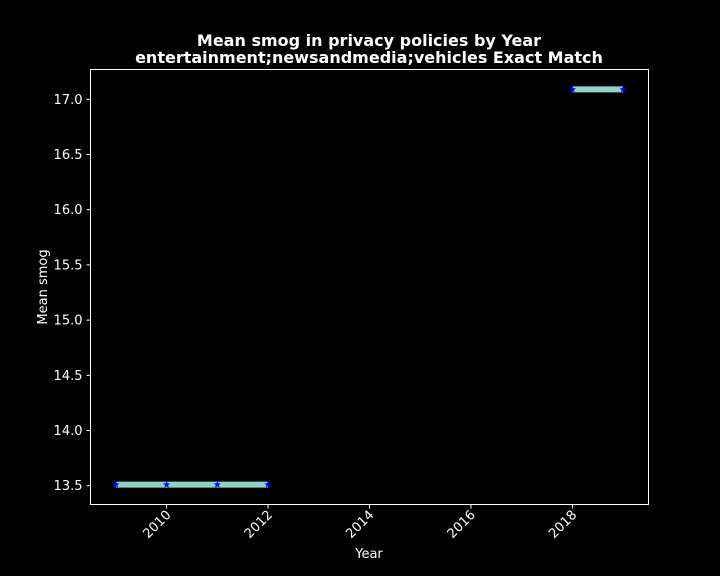 This screenshot has width=720, height=576. Describe the element at coordinates (68, 321) in the screenshot. I see `y-tick-label: 15.0` at that location.